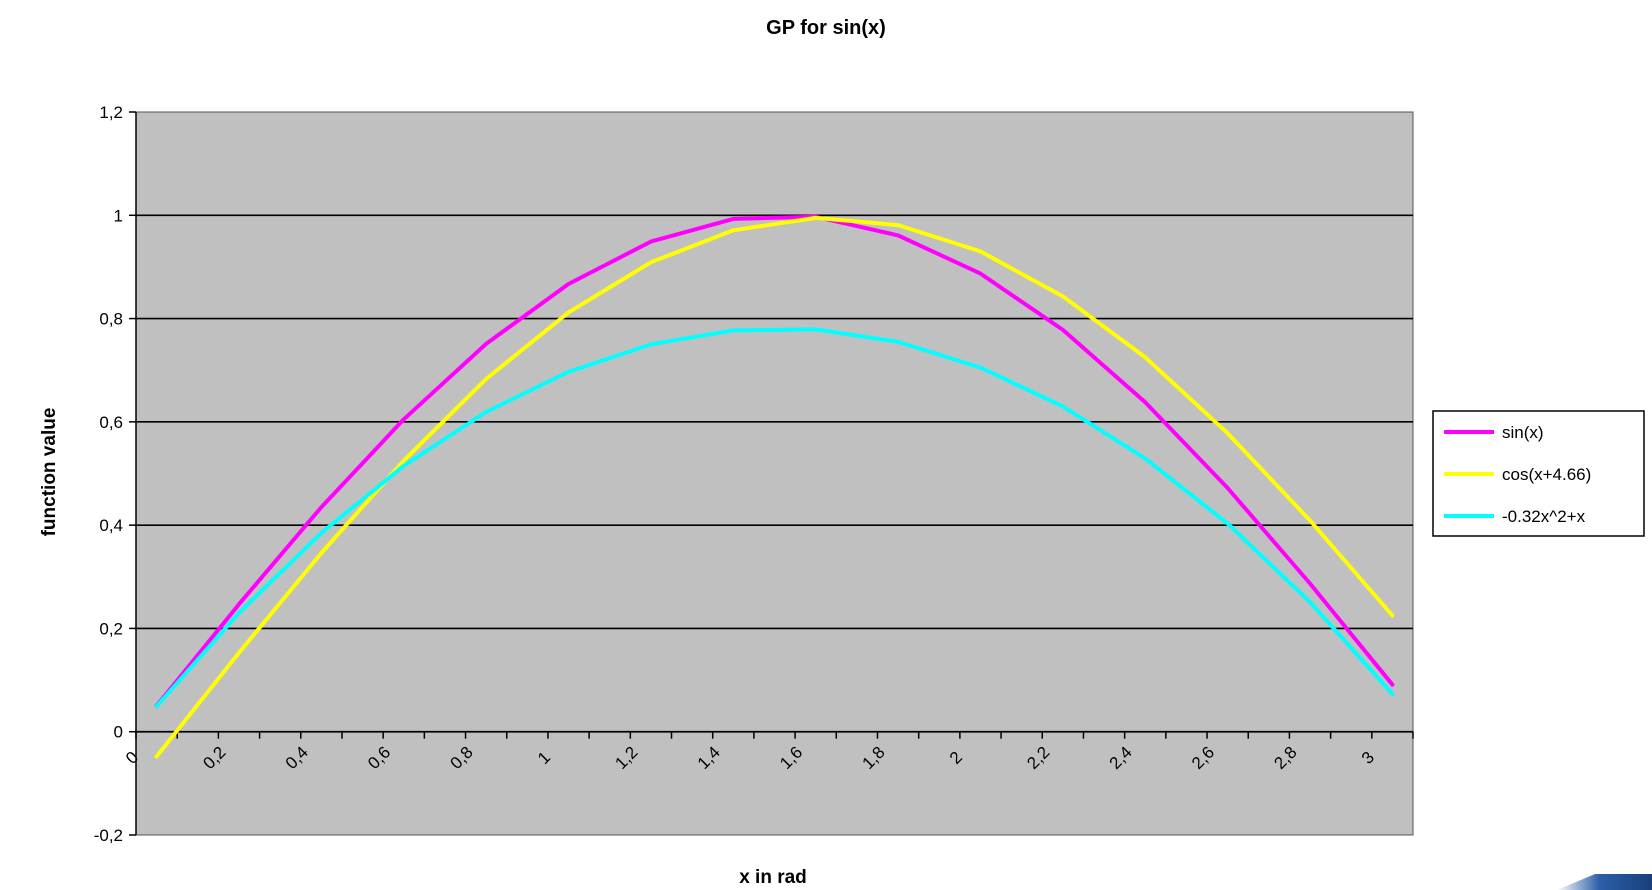 The image size is (1652, 890). What do you see at coordinates (111, 112) in the screenshot?
I see `y-tick-label: 1,2` at bounding box center [111, 112].